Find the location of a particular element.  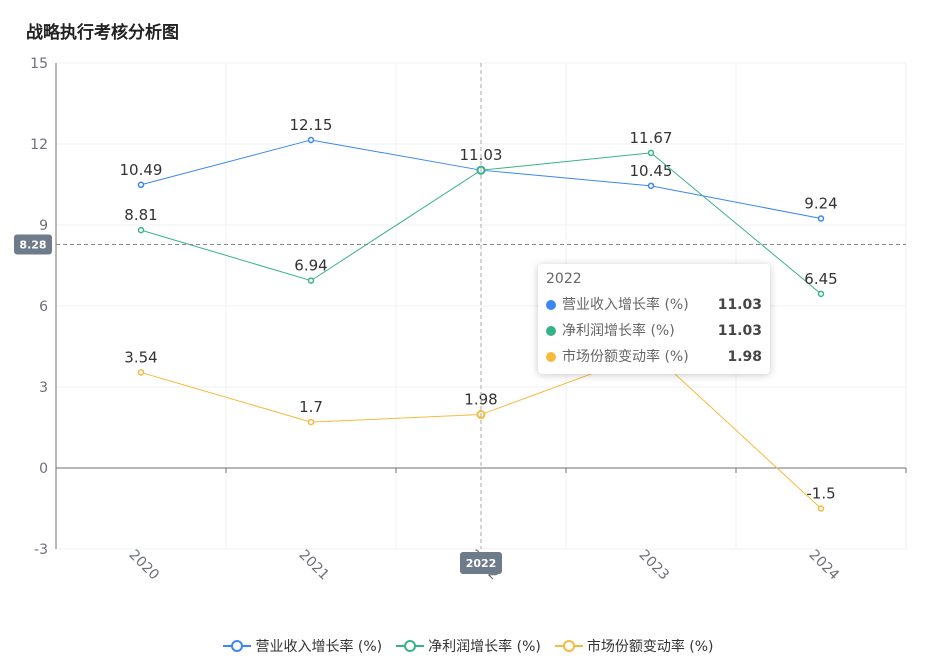

x-tick-label: 2021 is located at coordinates (314, 565).